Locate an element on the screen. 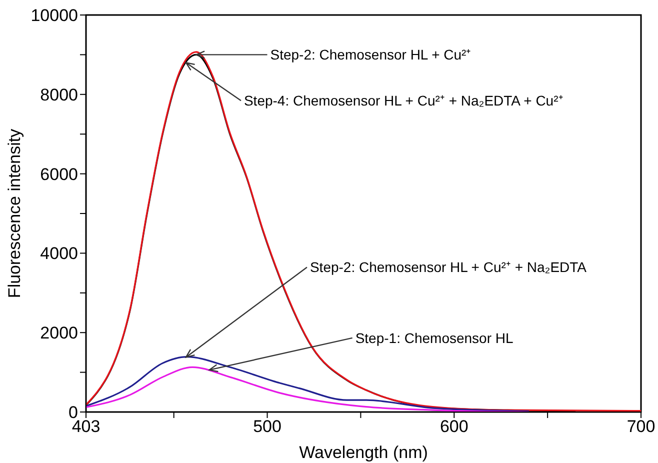  y-tick-label: 2000 is located at coordinates (59, 333).